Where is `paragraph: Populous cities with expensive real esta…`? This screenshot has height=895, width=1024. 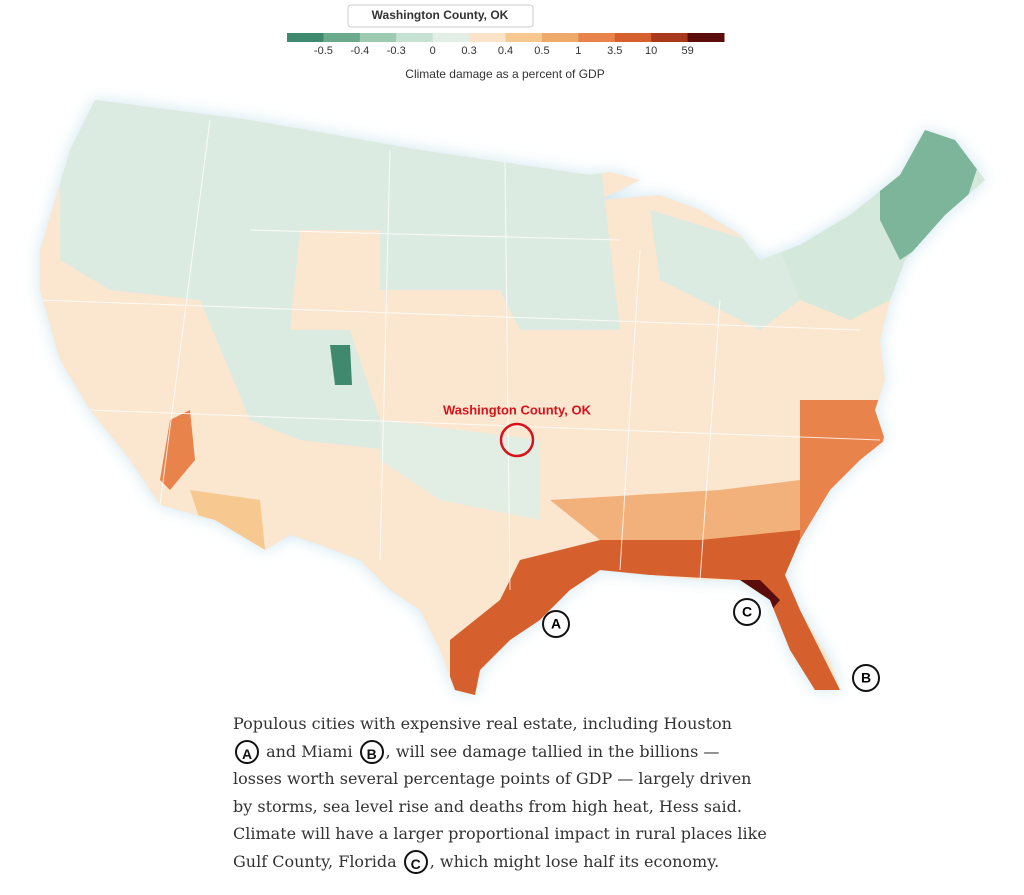 paragraph: Populous cities with expensive real esta… is located at coordinates (513, 792).